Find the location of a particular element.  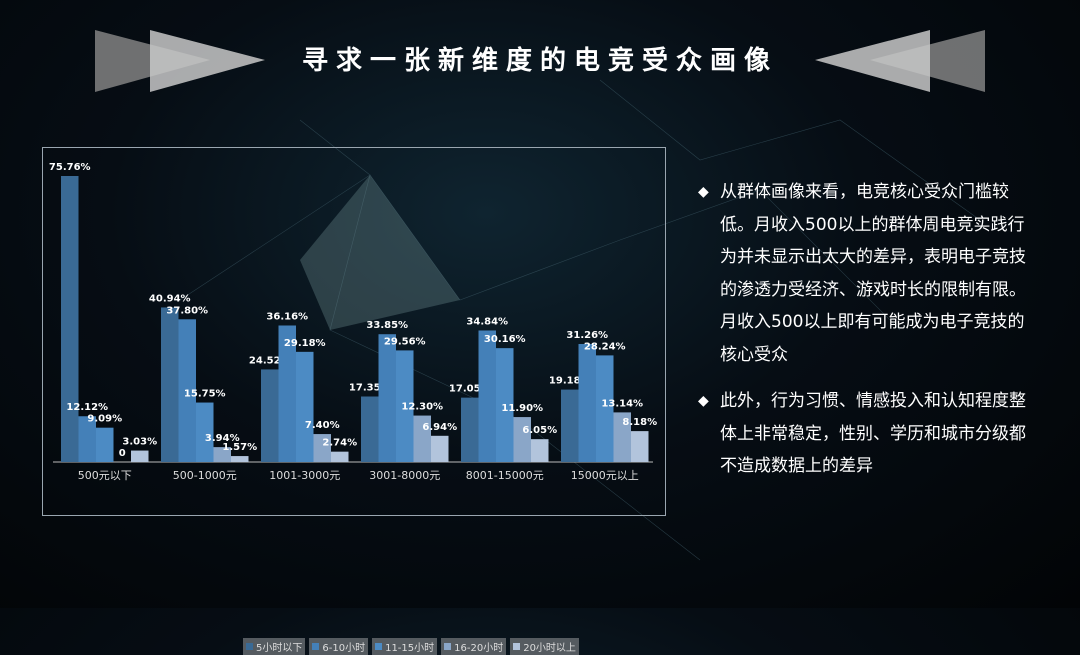

x-tick-label: 1001-3000元 is located at coordinates (304, 475).